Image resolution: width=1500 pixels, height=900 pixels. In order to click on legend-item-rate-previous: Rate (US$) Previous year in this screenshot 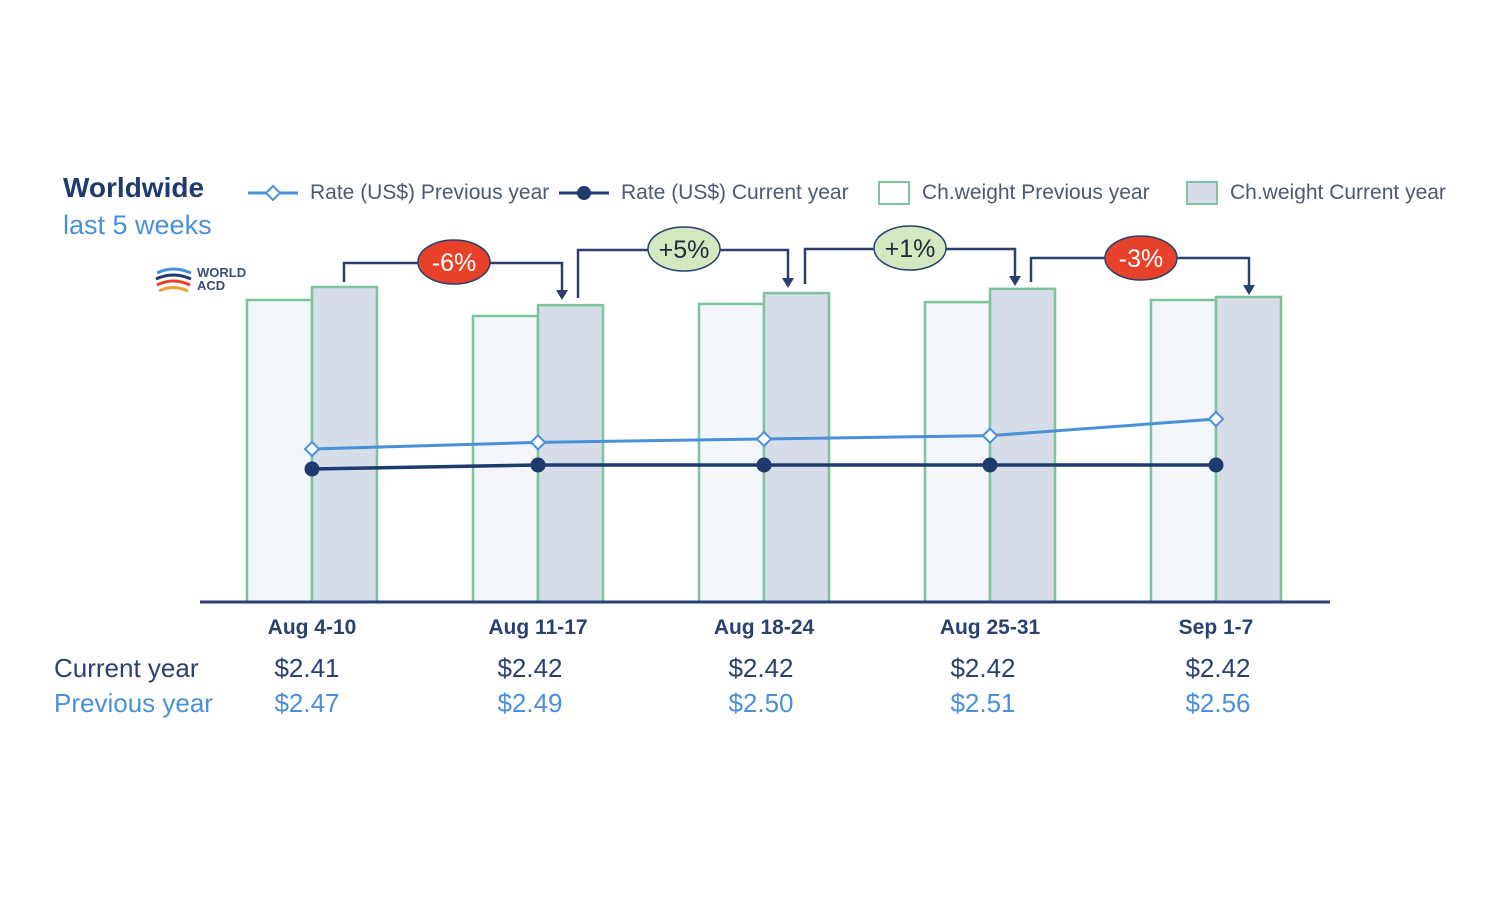, I will do `click(398, 193)`.